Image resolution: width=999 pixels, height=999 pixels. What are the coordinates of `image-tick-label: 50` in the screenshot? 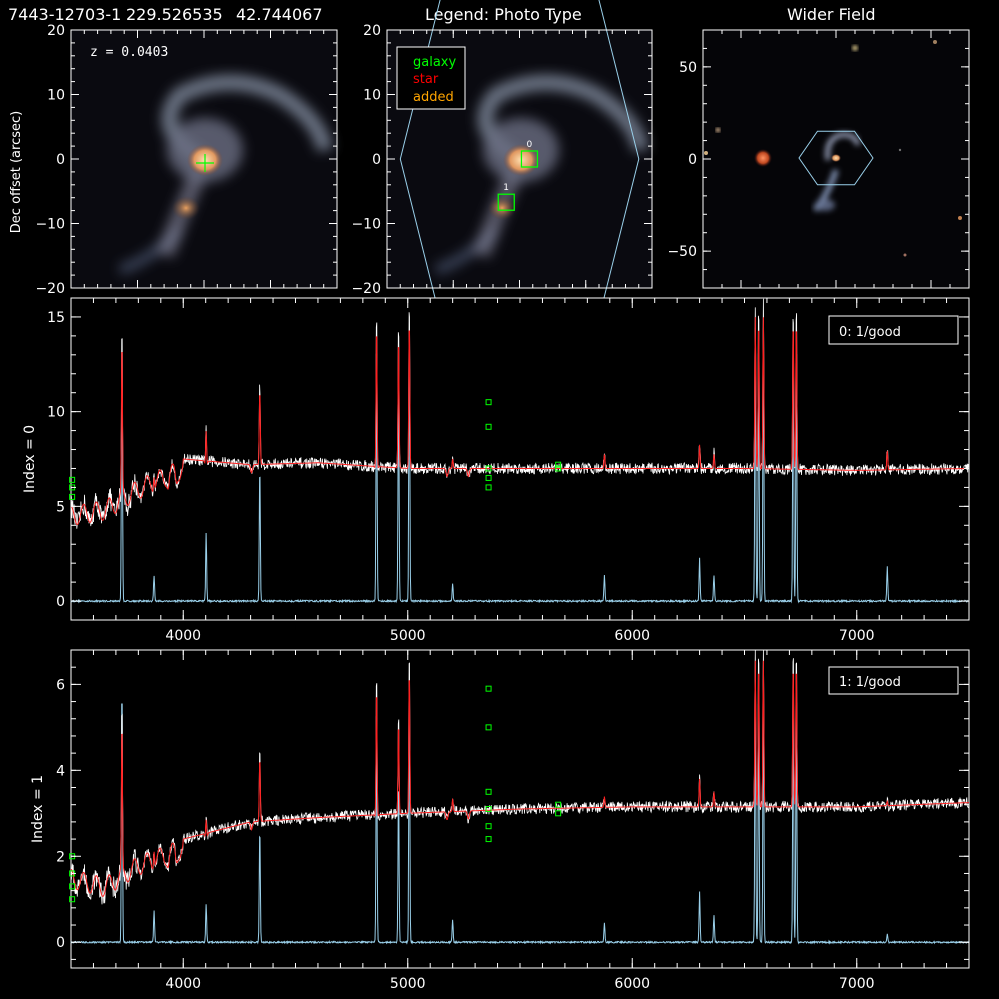 It's located at (688, 68).